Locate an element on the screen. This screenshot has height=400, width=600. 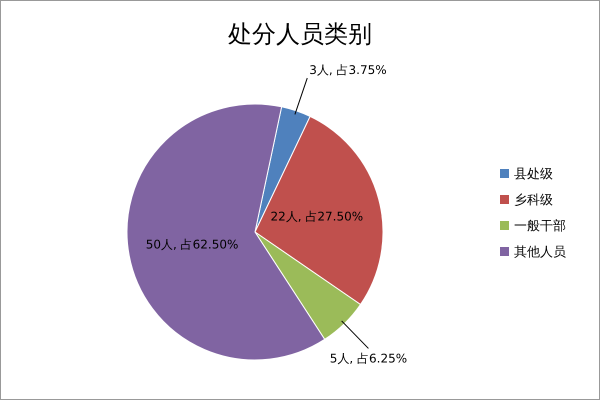
legend-label: 县处级 is located at coordinates (533, 174).